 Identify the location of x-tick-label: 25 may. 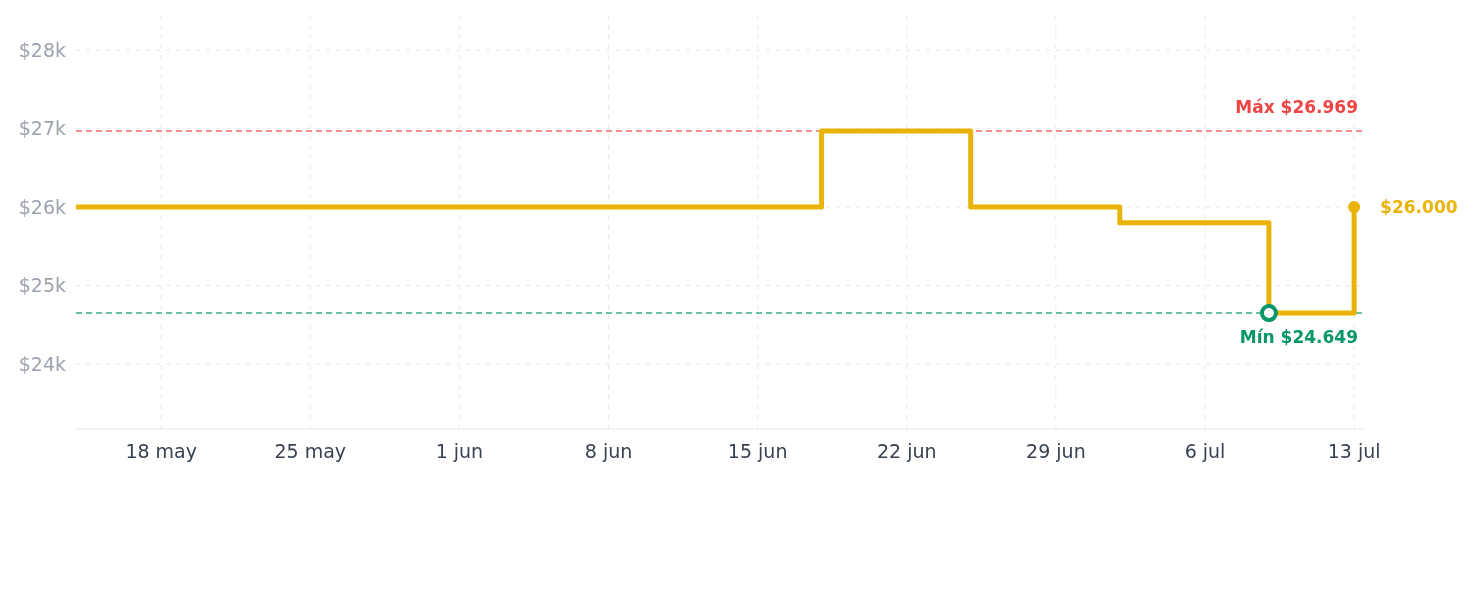
(310, 451).